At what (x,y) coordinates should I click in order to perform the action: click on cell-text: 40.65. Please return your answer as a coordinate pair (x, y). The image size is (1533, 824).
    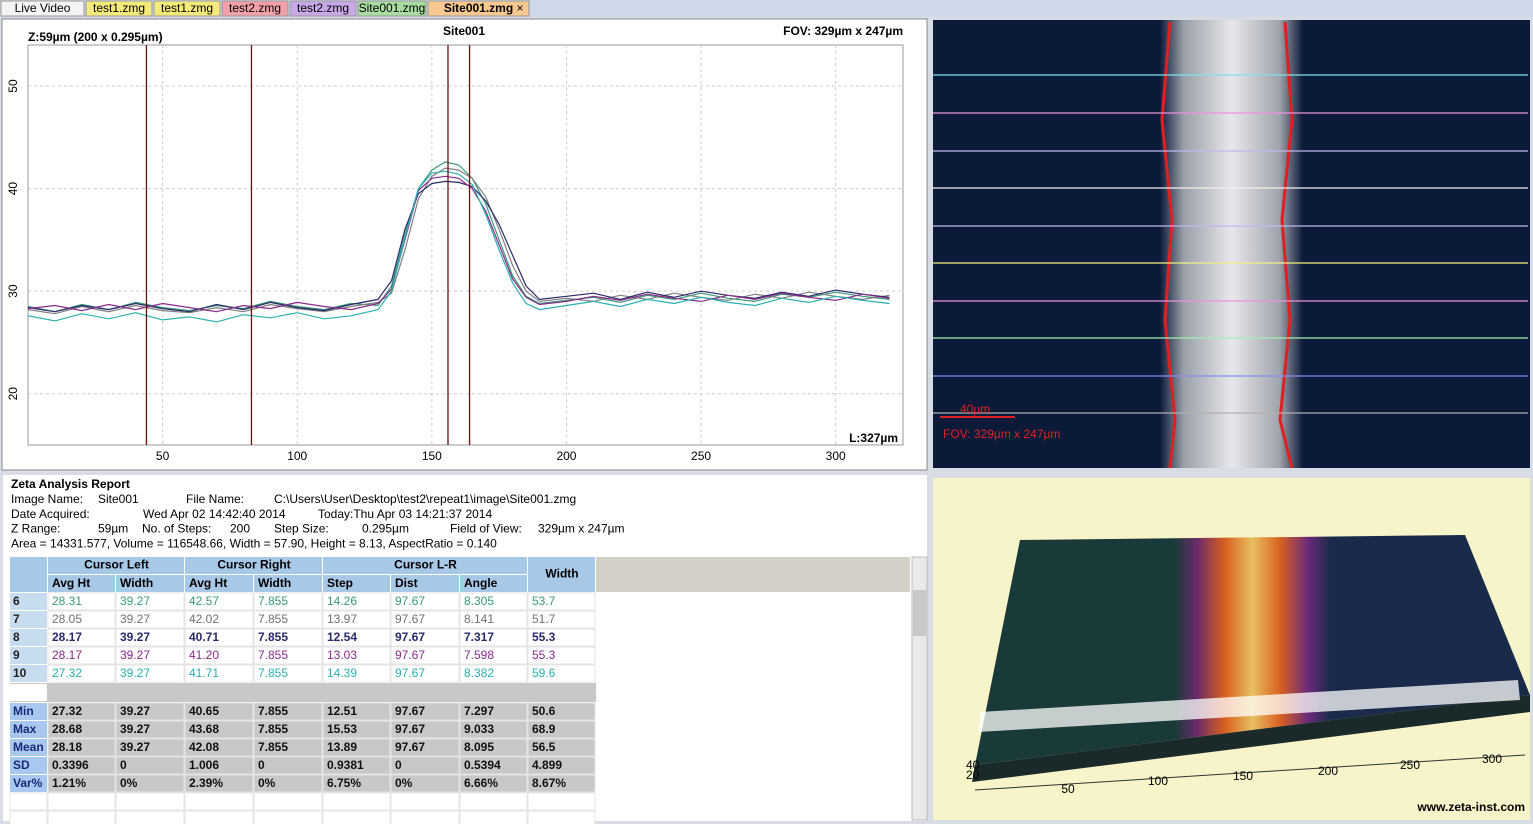
    Looking at the image, I should click on (204, 711).